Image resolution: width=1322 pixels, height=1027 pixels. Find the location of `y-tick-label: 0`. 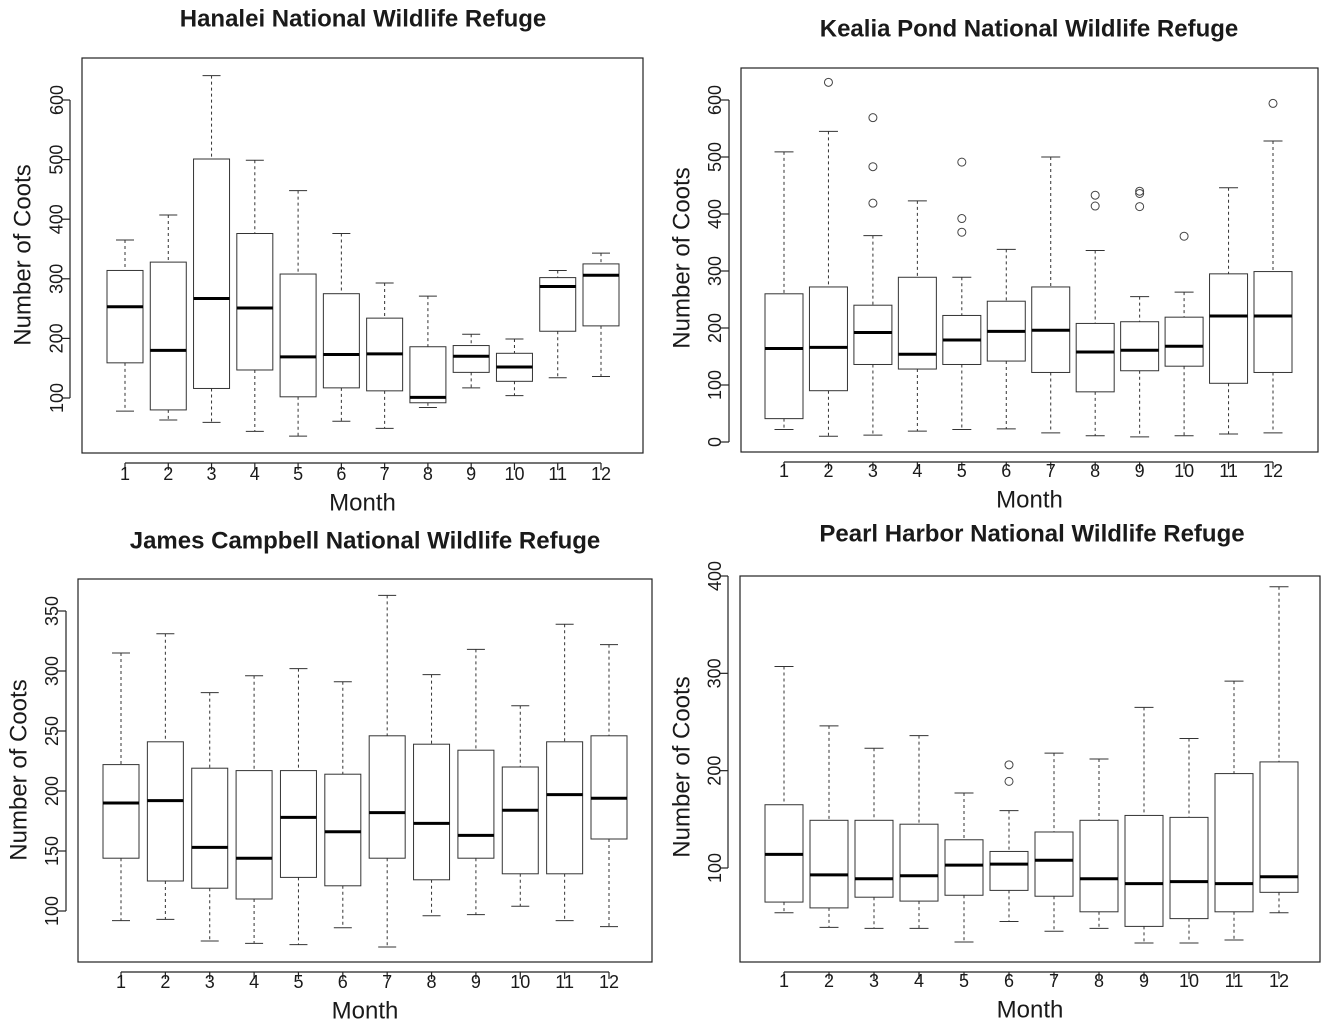

y-tick-label: 0 is located at coordinates (715, 442).